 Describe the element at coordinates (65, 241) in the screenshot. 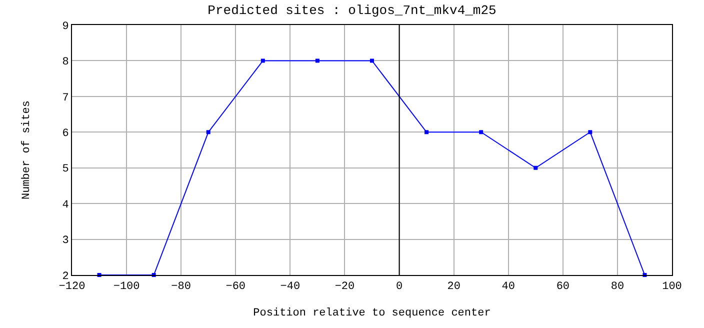

I see `y-tick-label: 3` at that location.